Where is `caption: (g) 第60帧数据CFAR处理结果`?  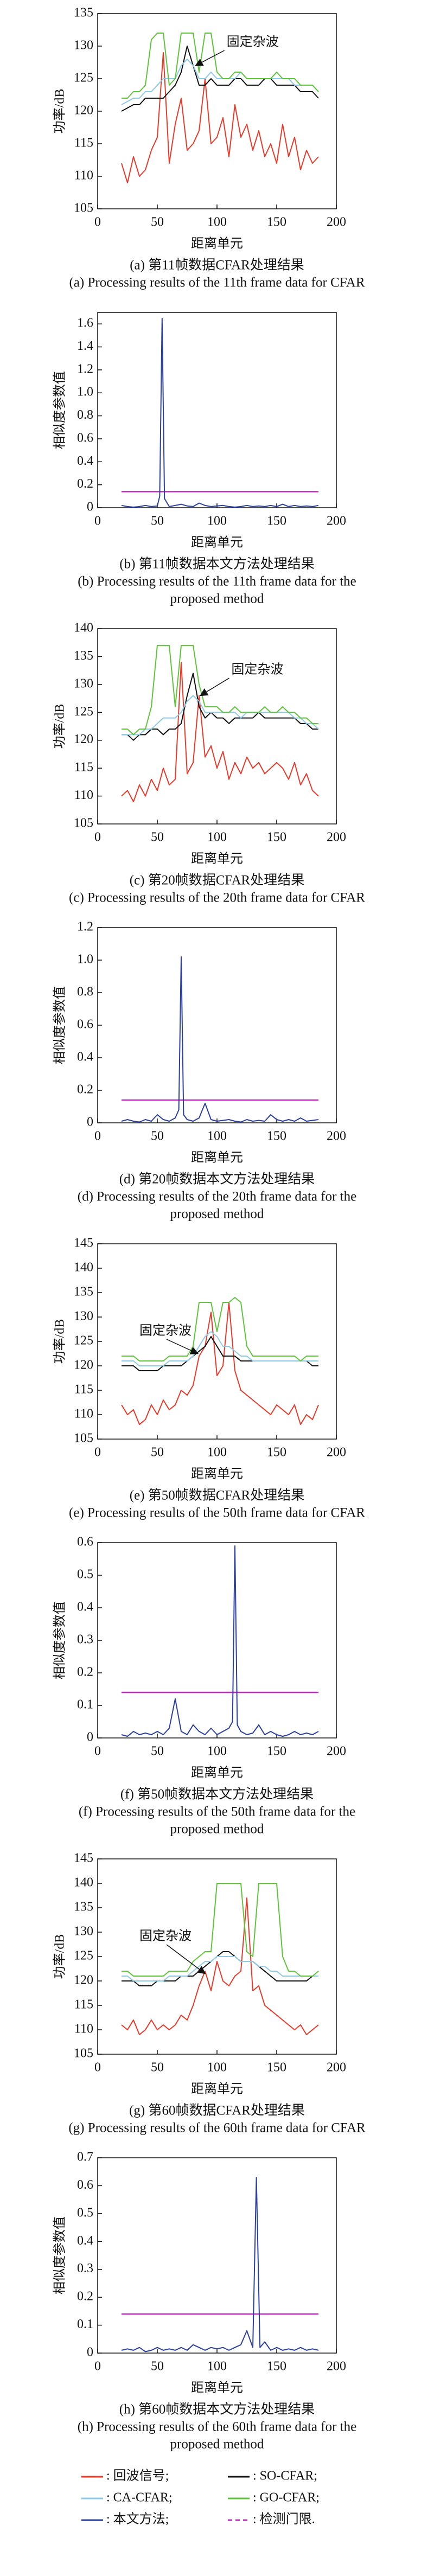
caption: (g) 第60帧数据CFAR处理结果 is located at coordinates (217, 2110).